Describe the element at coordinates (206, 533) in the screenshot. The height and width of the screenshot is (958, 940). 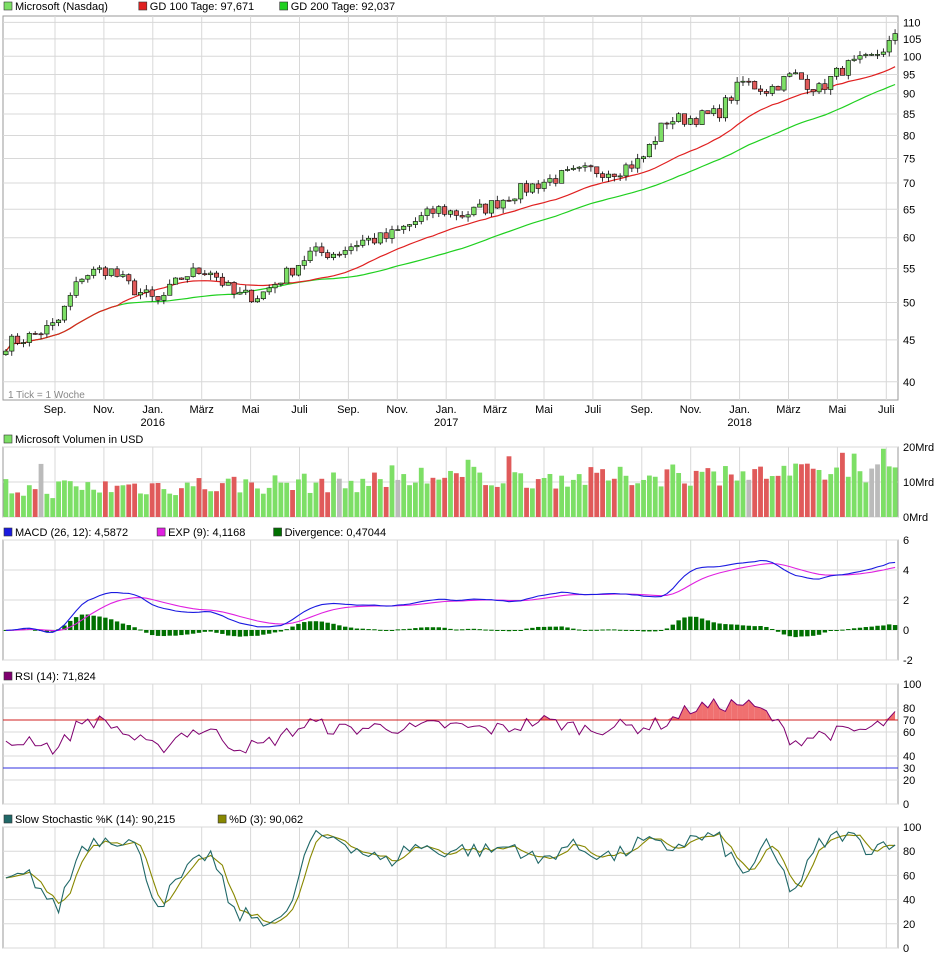
I see `macd-legend-label: EXP (9): 4,1168` at that location.